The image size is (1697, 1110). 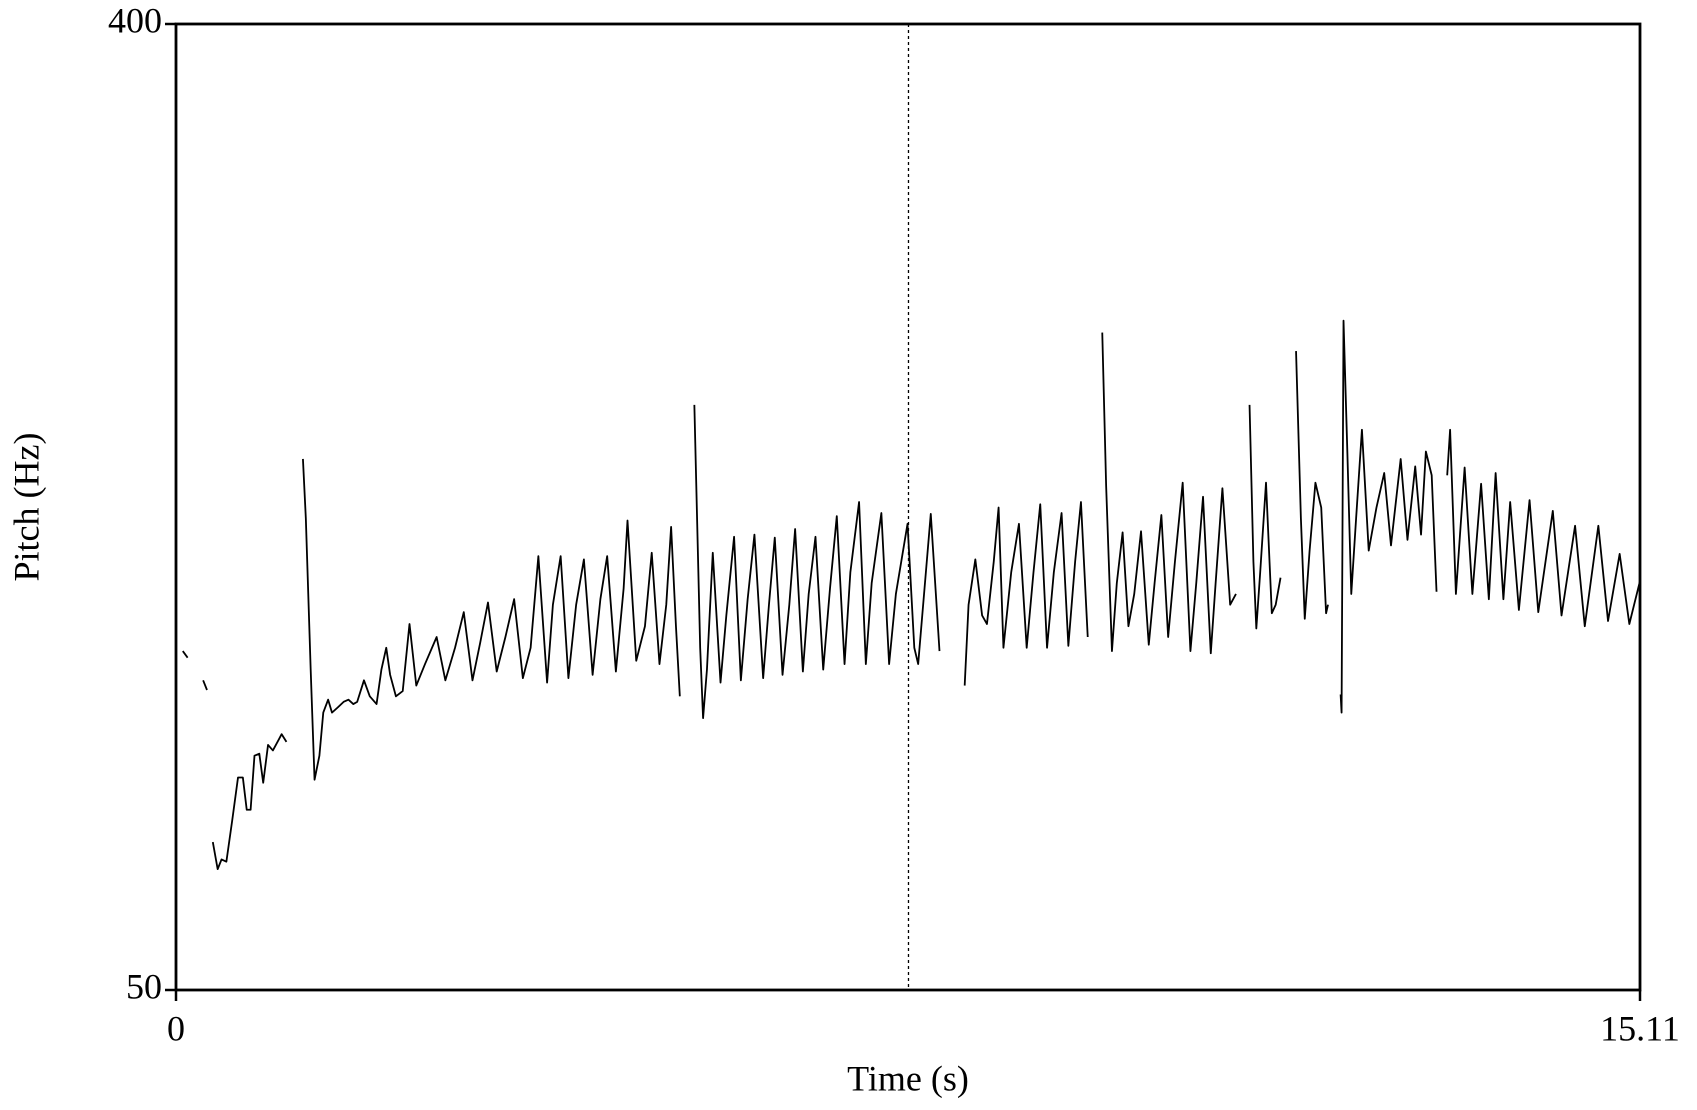 What do you see at coordinates (26, 507) in the screenshot?
I see `y-axis-title: Pitch (Hz)` at bounding box center [26, 507].